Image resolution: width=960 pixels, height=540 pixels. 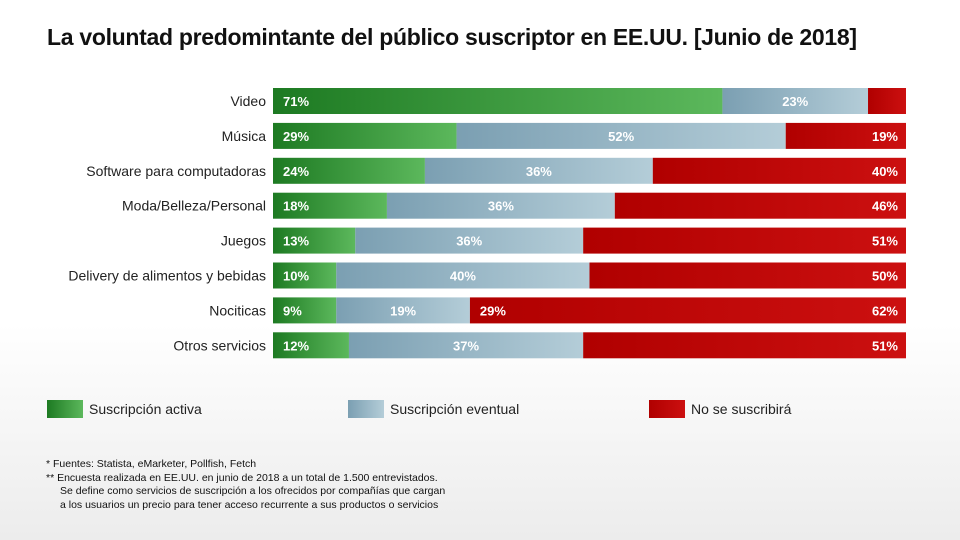 I want to click on legend-swatch-eventual, so click(x=366, y=409).